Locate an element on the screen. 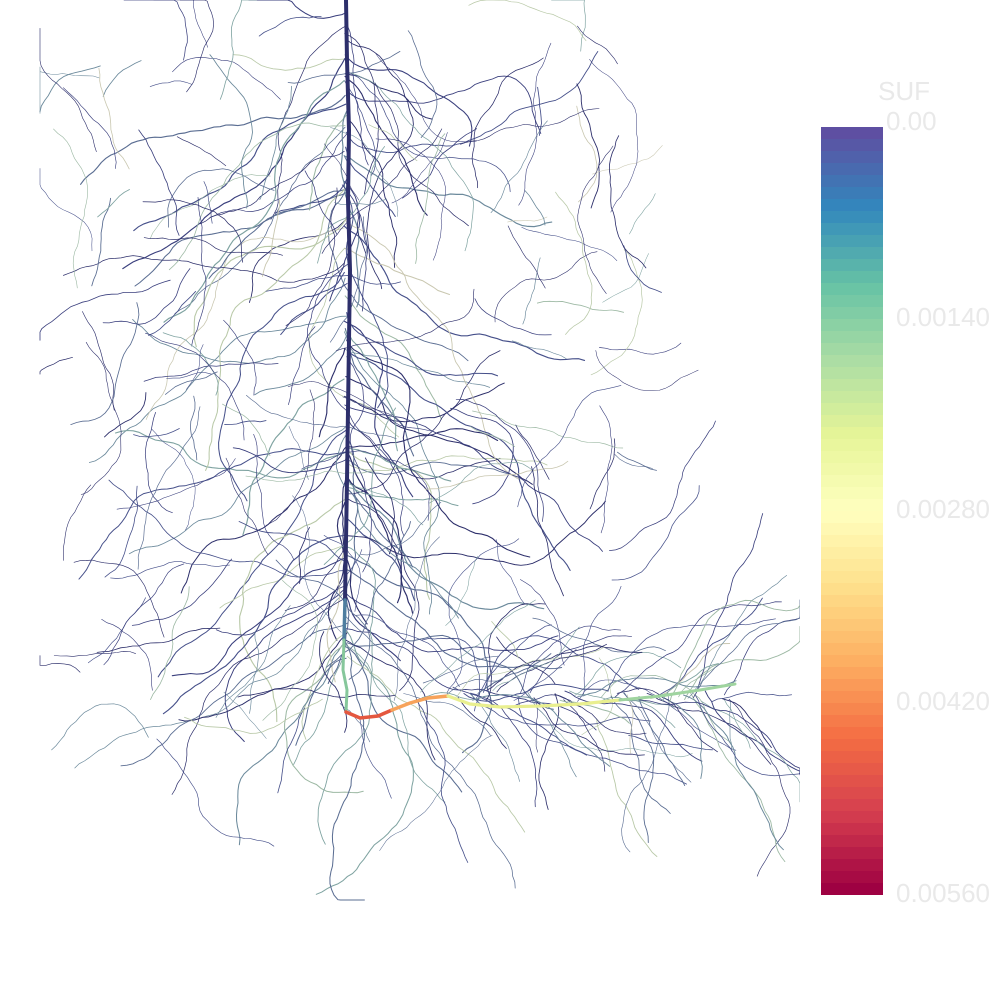  colorbar-gradient is located at coordinates (852, 511).